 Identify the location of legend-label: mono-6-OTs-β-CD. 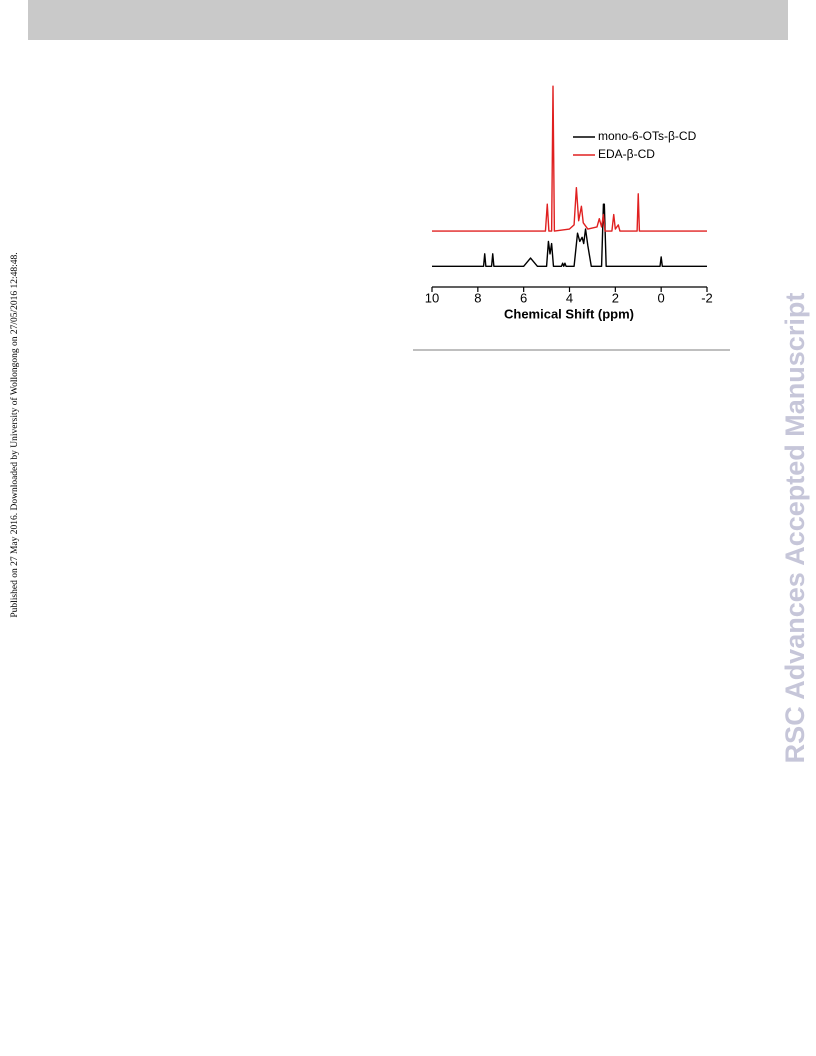
(647, 136).